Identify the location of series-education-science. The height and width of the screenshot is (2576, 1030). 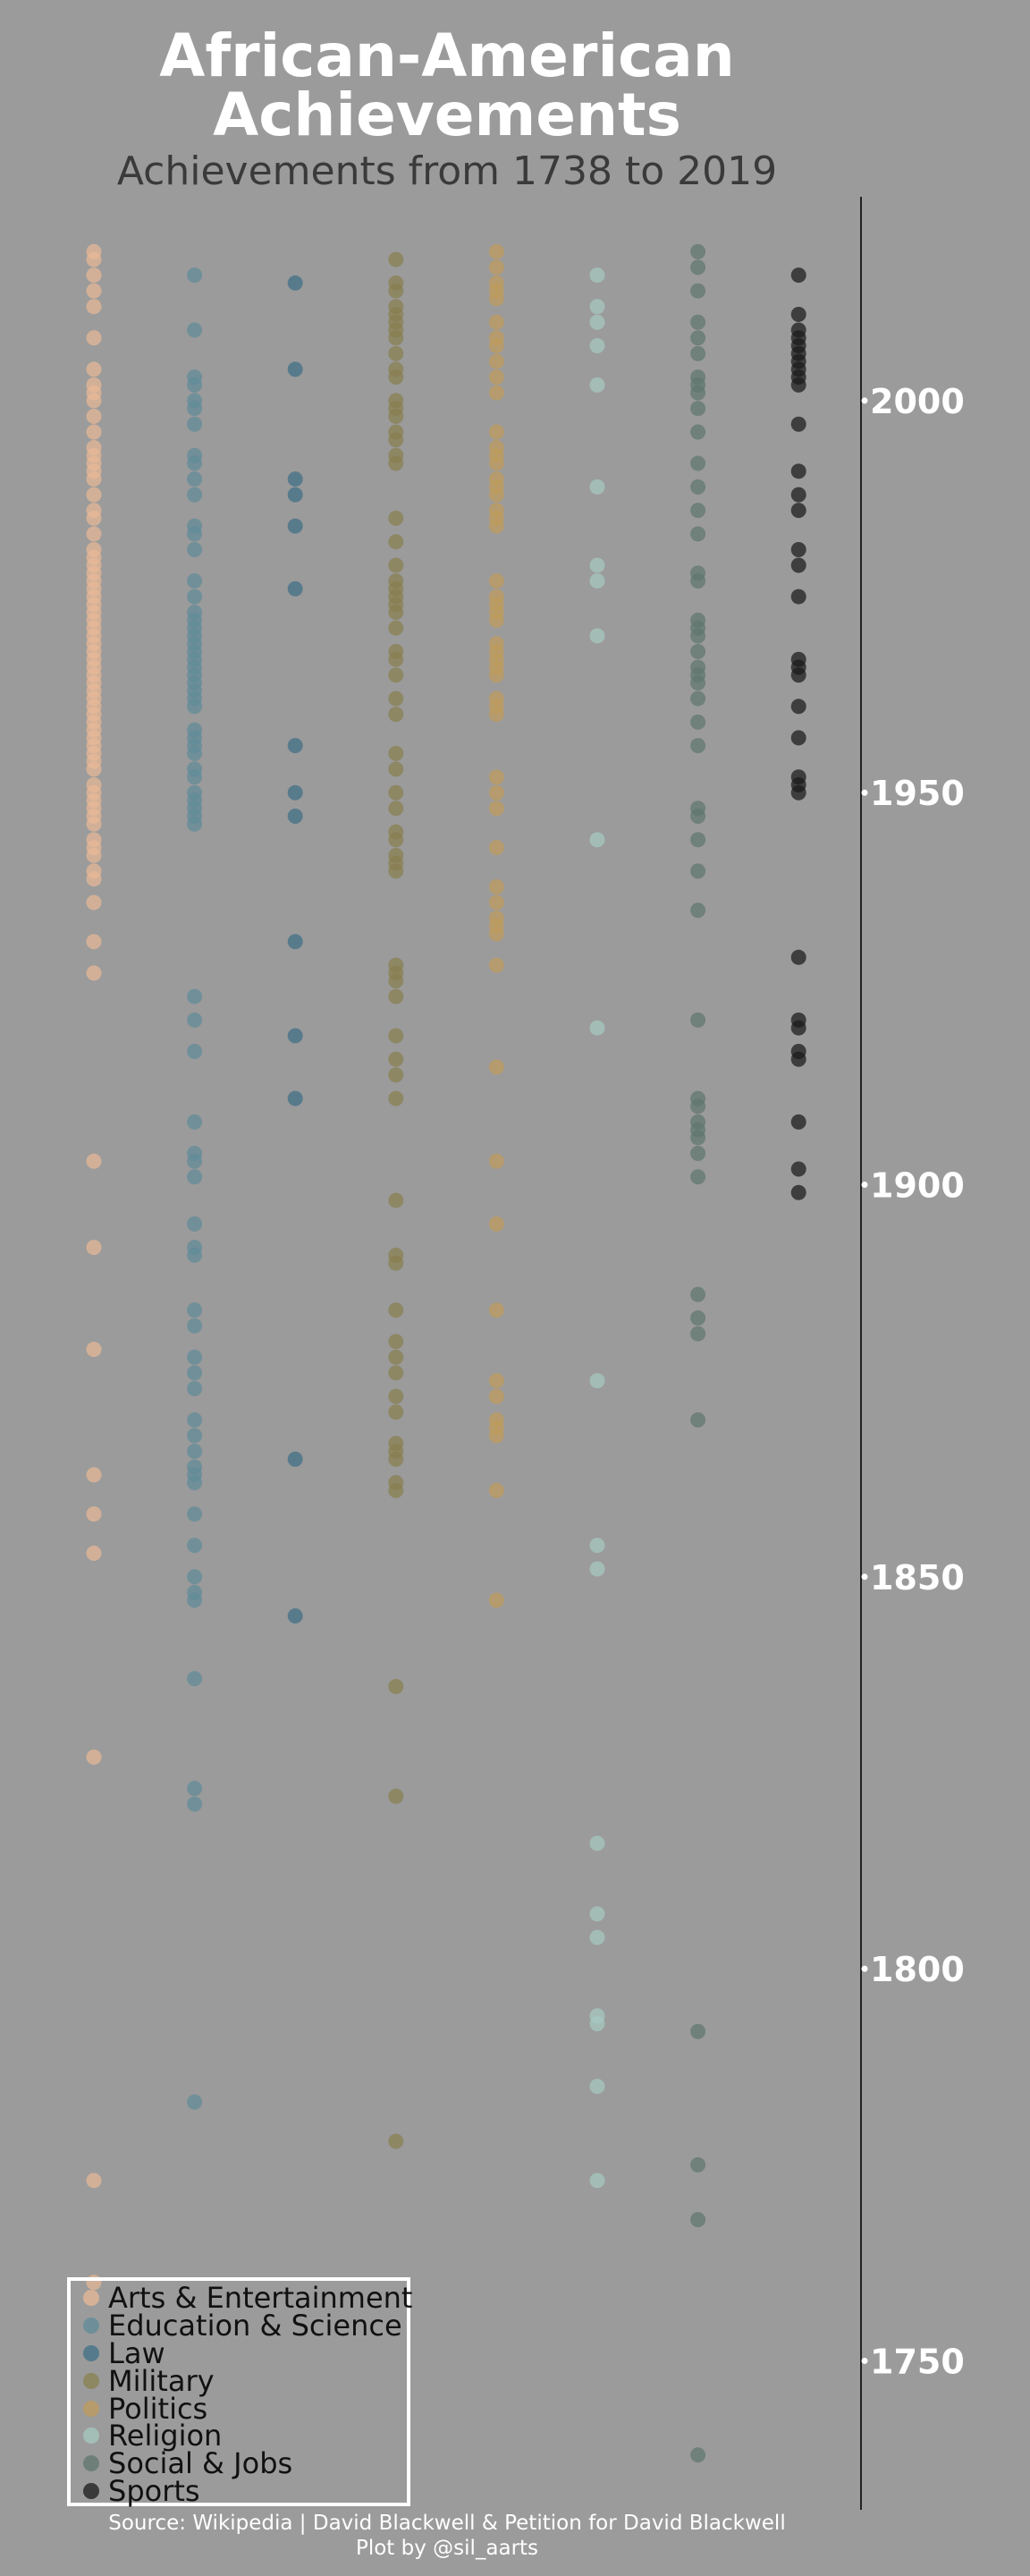
(195, 1188).